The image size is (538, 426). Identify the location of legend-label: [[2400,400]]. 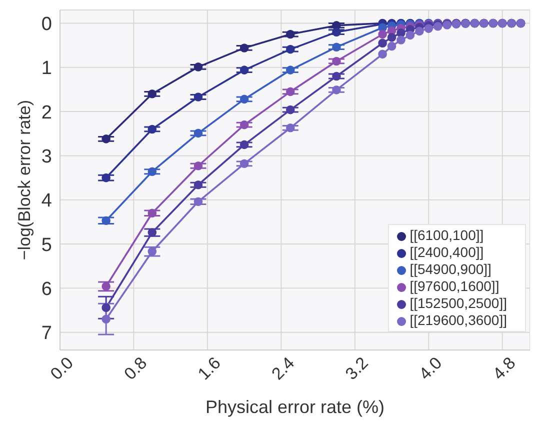
(447, 252).